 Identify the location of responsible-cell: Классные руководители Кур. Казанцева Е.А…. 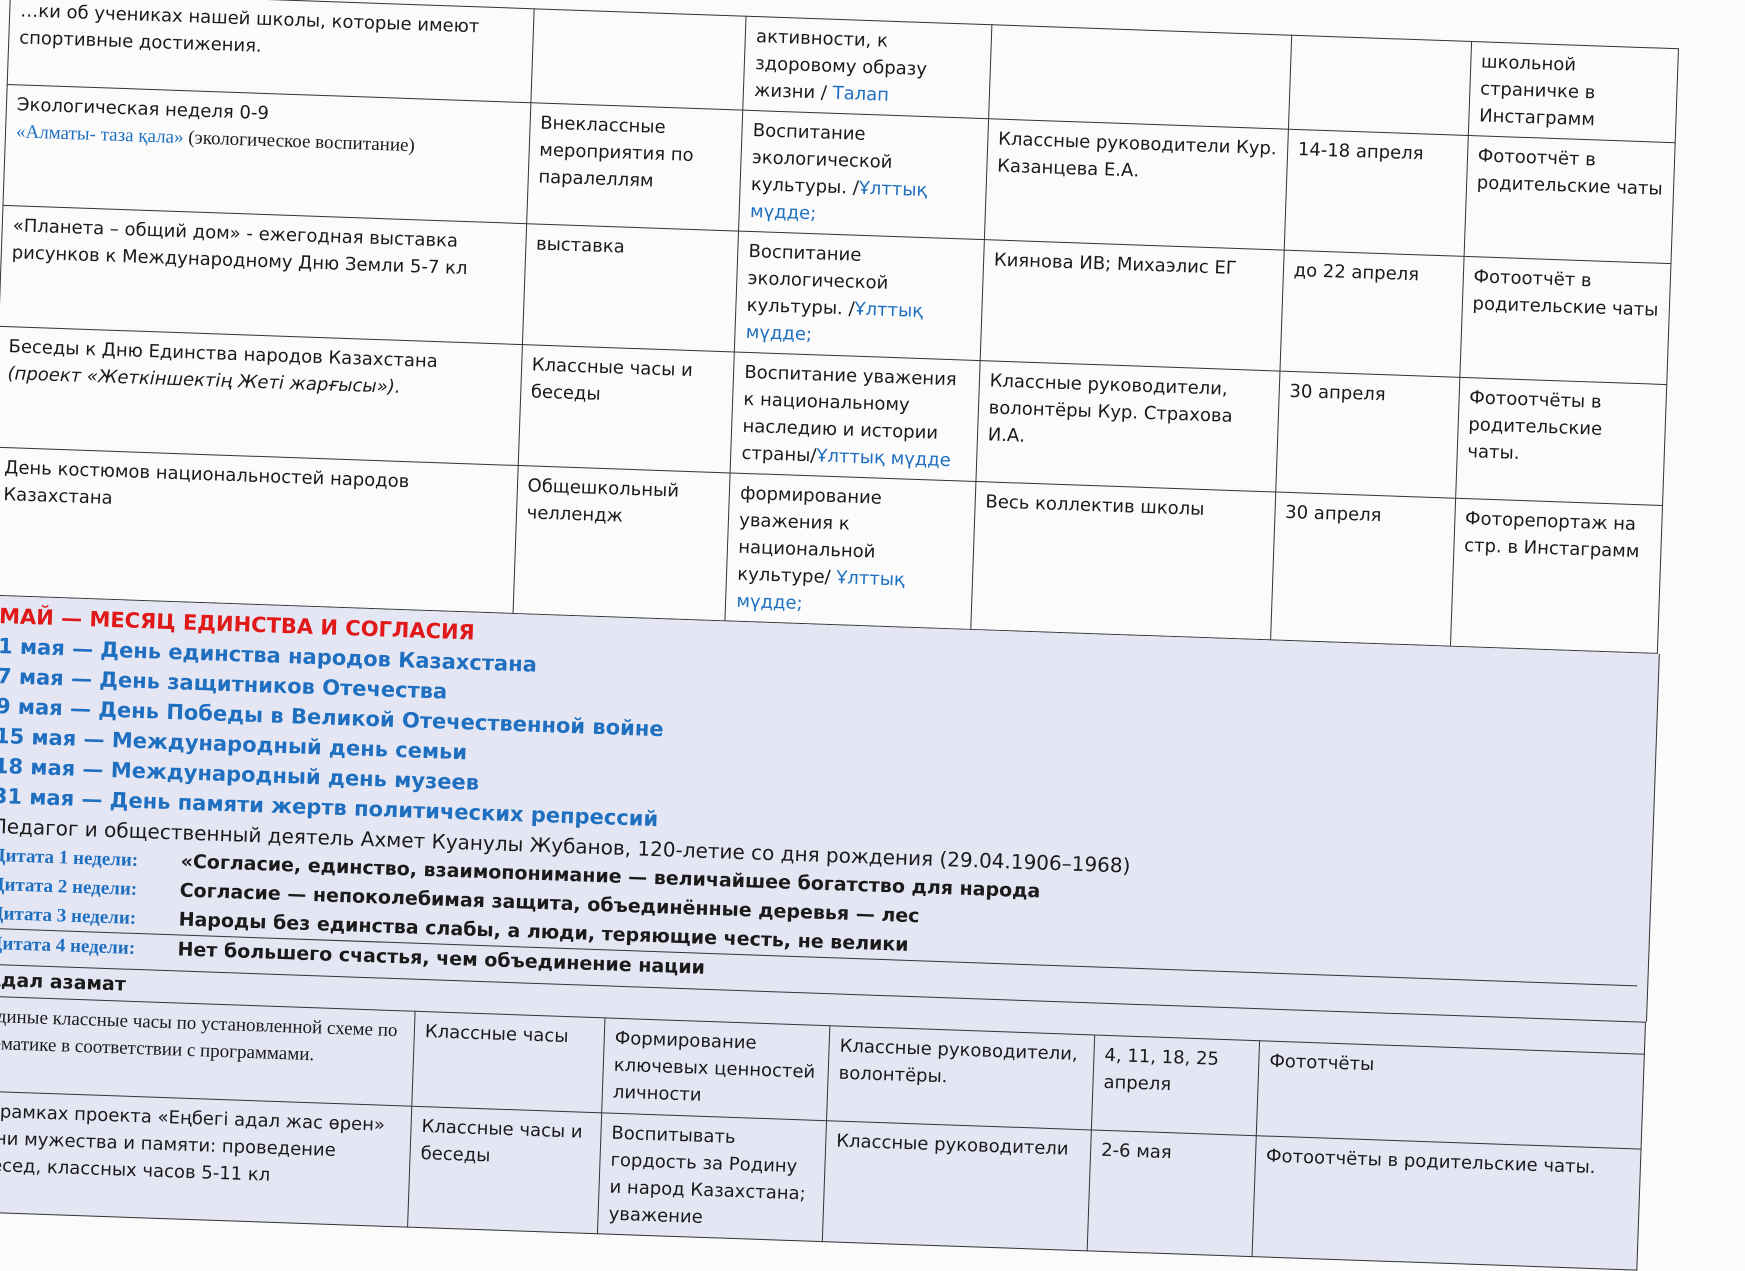
(1136, 184).